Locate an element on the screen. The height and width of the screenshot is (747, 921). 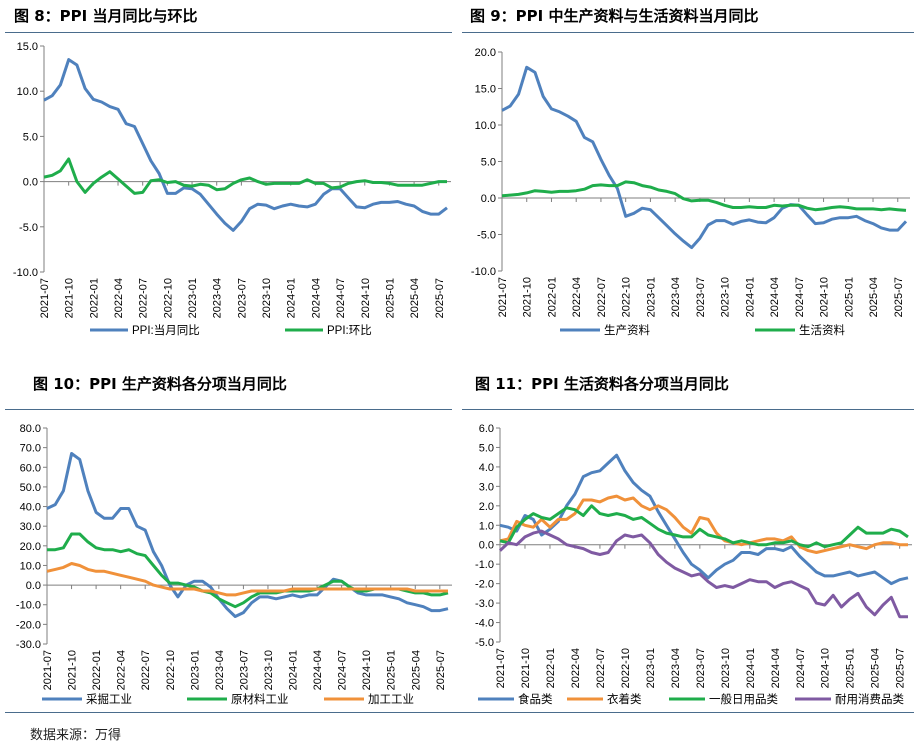
y-tick-label: 5.0 is located at coordinates (486, 448).